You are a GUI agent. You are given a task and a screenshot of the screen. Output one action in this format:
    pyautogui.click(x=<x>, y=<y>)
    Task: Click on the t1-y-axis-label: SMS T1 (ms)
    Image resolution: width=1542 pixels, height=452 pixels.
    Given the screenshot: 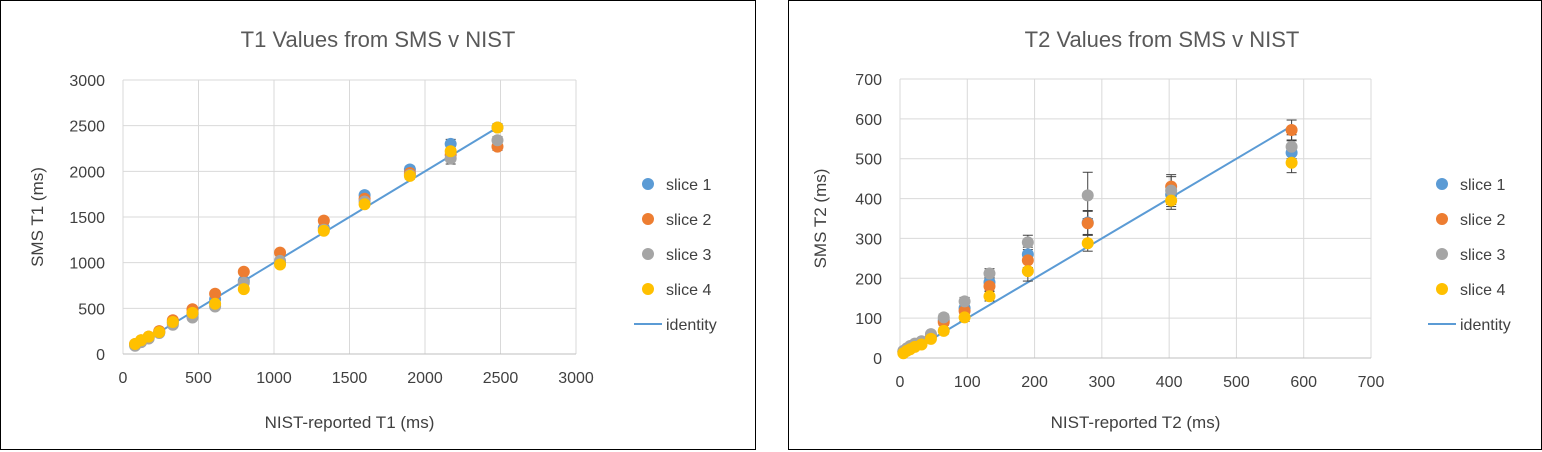 What is the action you would take?
    pyautogui.click(x=37, y=217)
    